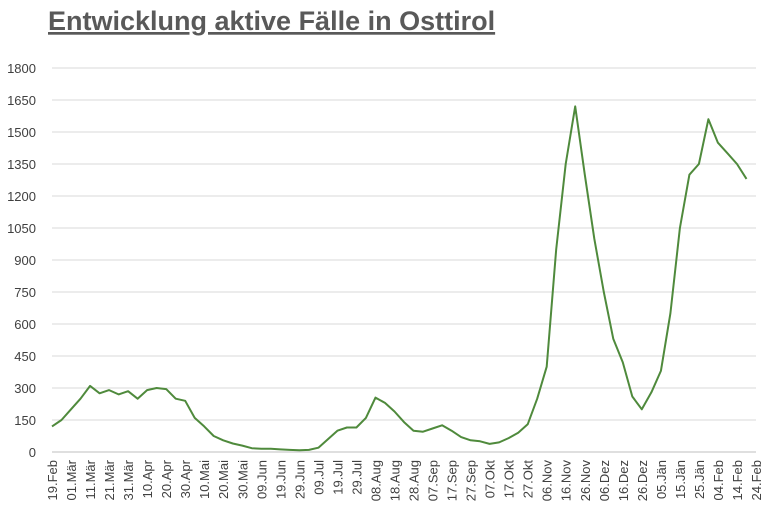  What do you see at coordinates (356, 477) in the screenshot?
I see `x-tick-label: 29.Jul` at bounding box center [356, 477].